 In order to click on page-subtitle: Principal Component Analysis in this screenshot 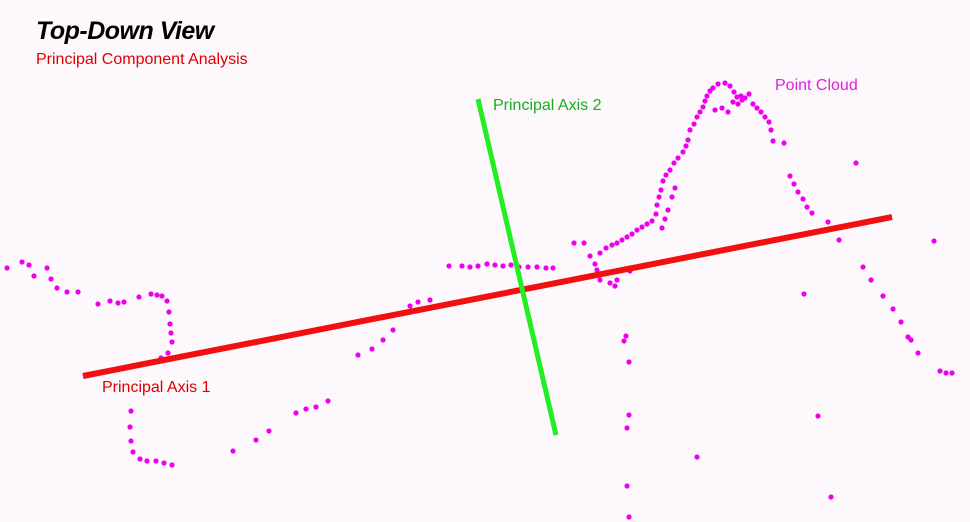, I will do `click(142, 59)`.